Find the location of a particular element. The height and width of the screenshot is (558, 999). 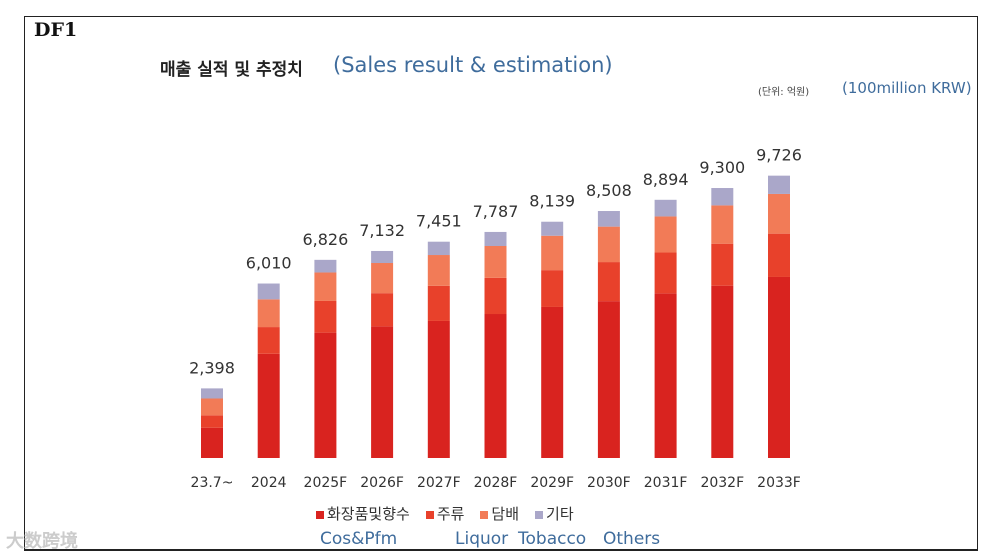

x-tick-label: 2026F is located at coordinates (382, 483).